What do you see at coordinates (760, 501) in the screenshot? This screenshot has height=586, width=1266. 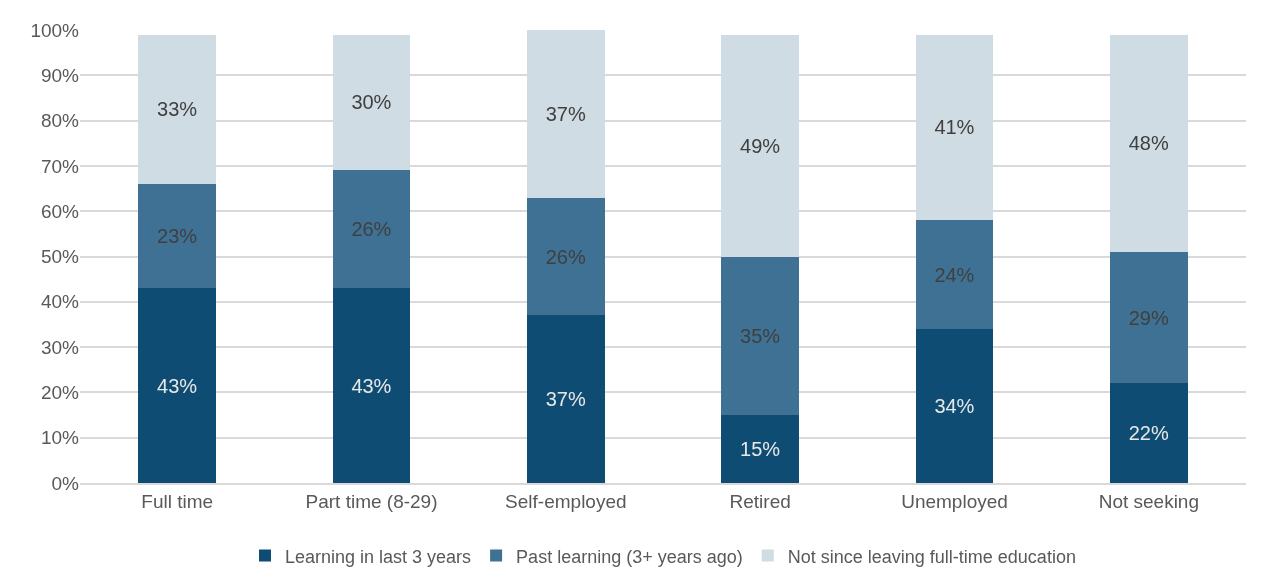 I see `x-tick-label: Retired` at bounding box center [760, 501].